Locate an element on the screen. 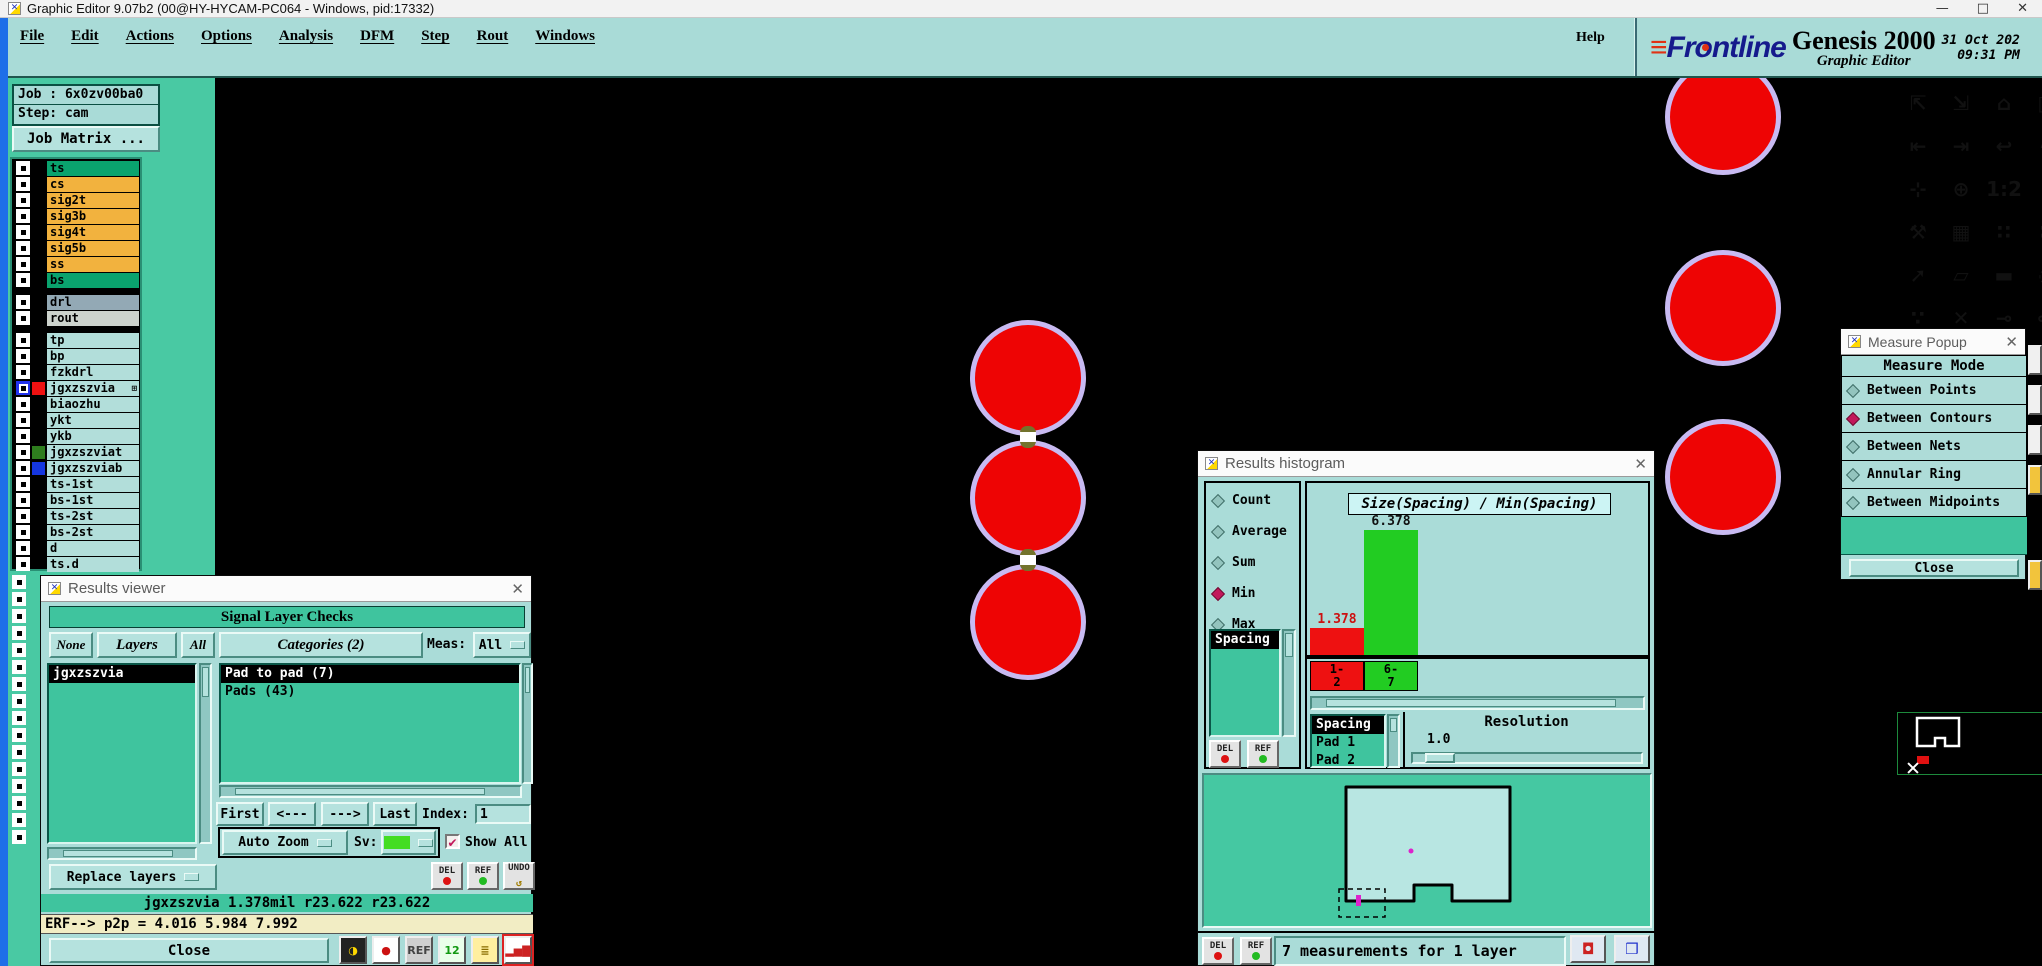 The image size is (2042, 966). viewer-icon-button: ≣ is located at coordinates (485, 950).